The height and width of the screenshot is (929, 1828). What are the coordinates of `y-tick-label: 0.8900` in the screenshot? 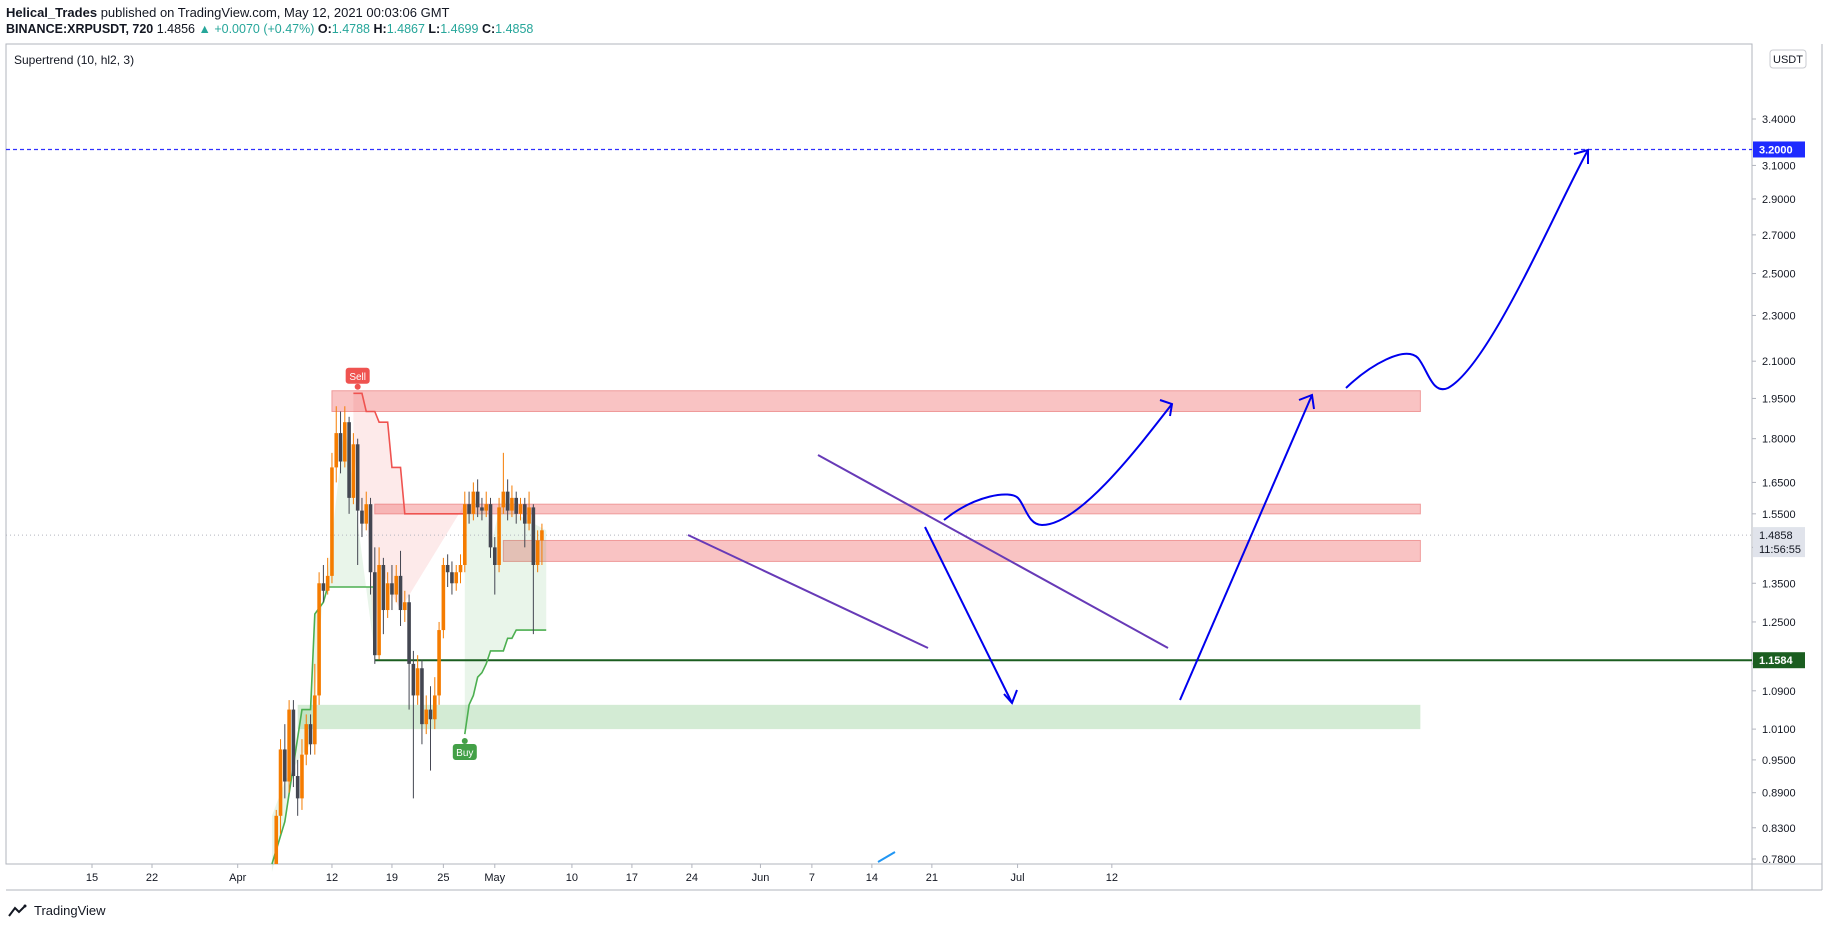 It's located at (1779, 794).